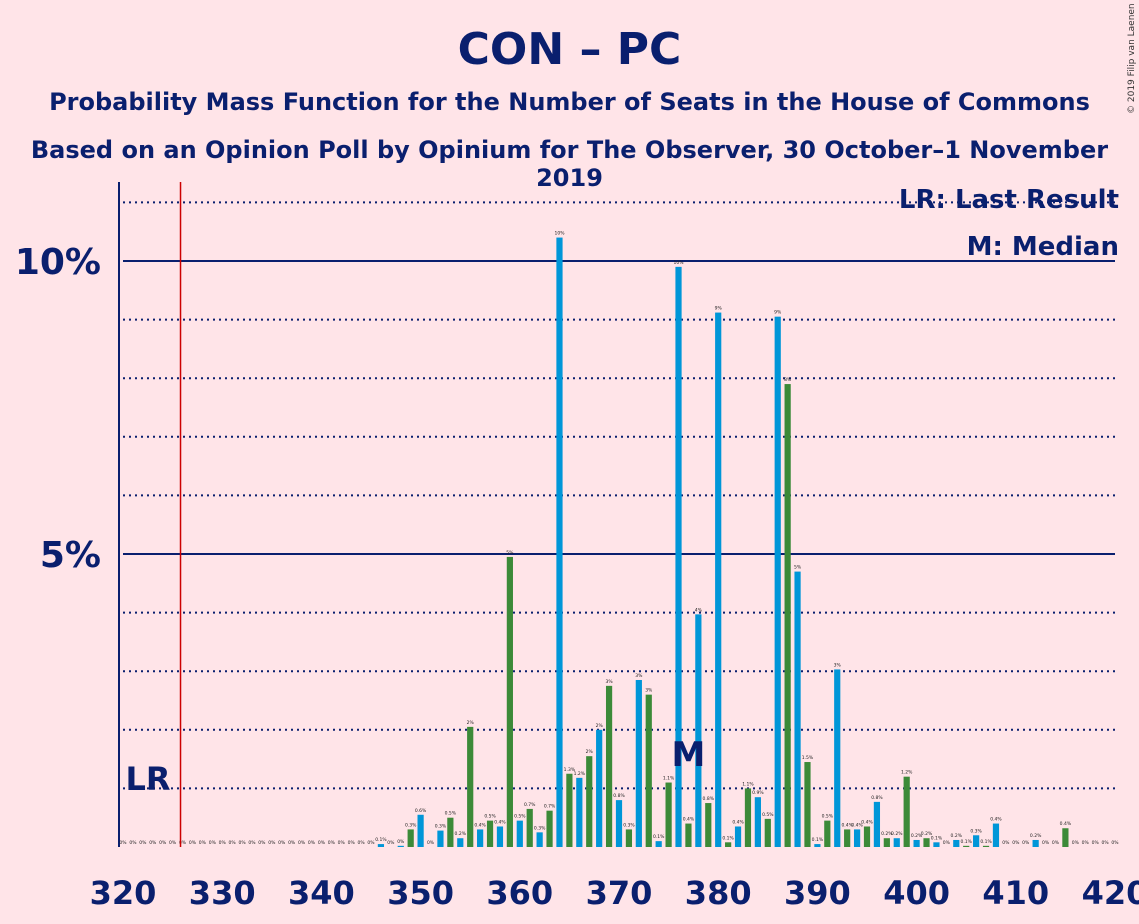 Image resolution: width=1139 pixels, height=924 pixels. I want to click on bar-value-label: 9%, so click(719, 309).